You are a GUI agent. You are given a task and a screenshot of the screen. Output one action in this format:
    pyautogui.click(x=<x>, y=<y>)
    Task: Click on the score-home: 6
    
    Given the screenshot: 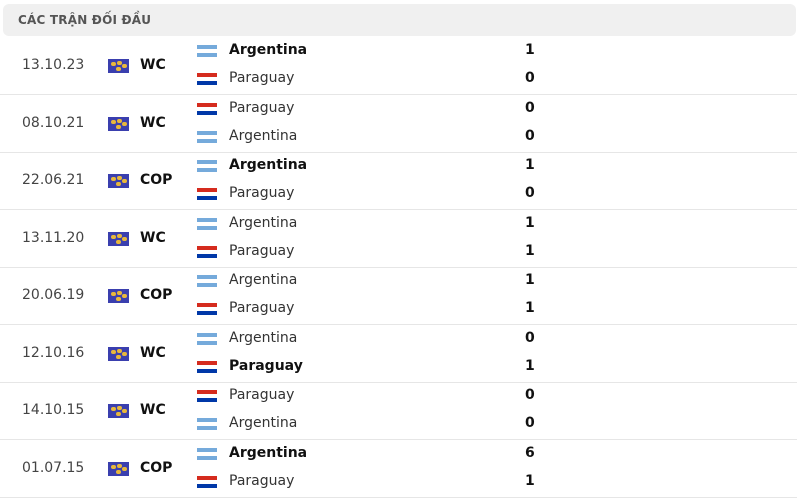 What is the action you would take?
    pyautogui.click(x=530, y=452)
    